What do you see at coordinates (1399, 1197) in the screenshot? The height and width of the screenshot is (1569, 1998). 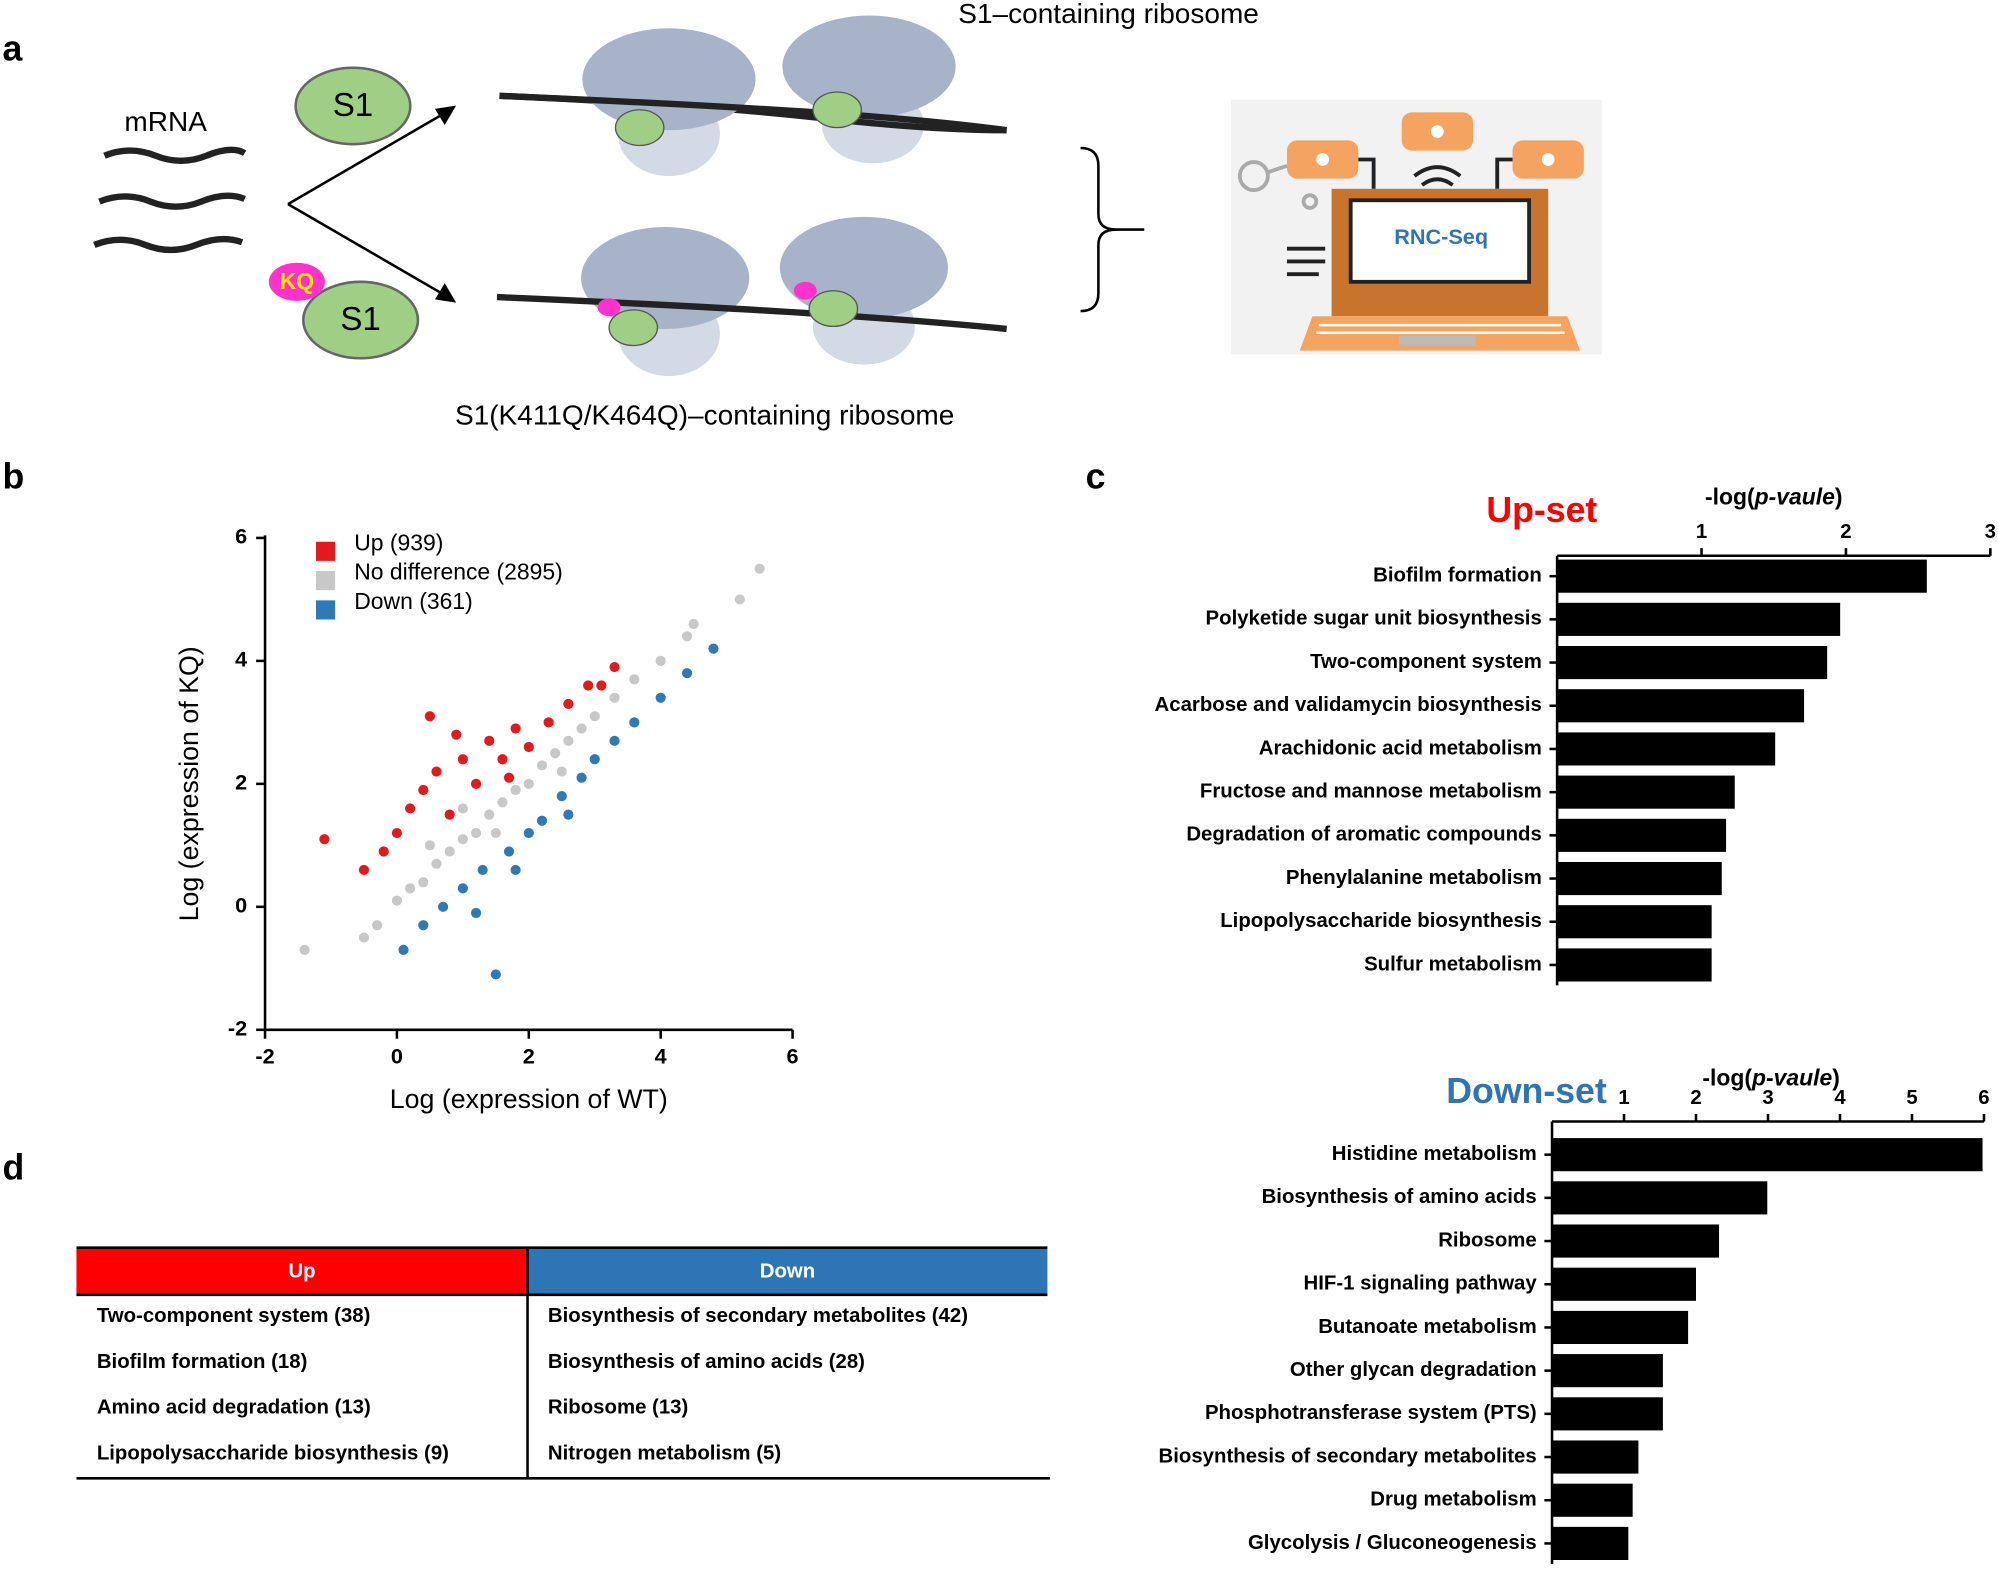 I see `category-label: Biosynthesis of amino acids` at bounding box center [1399, 1197].